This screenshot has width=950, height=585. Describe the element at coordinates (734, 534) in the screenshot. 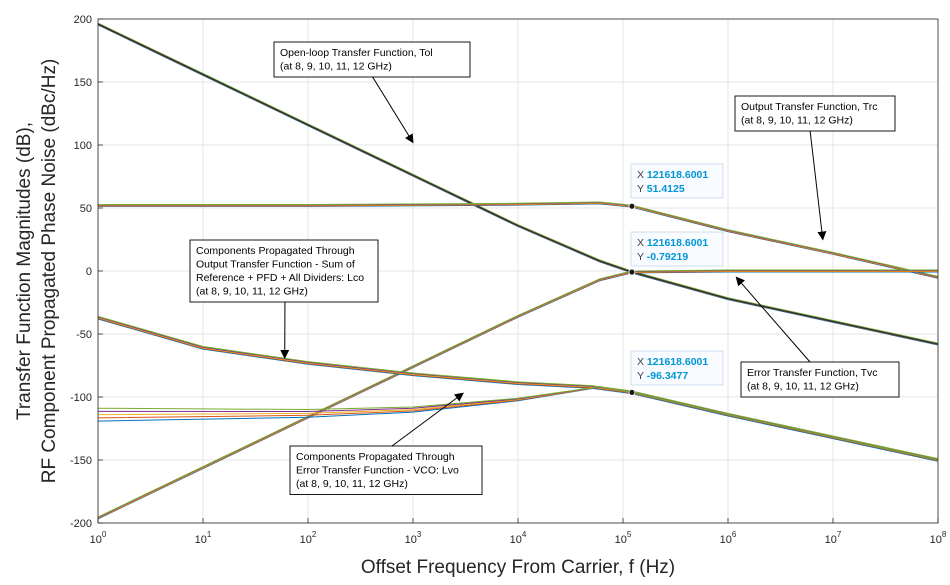

I see `x-tick-exponent: 6` at that location.